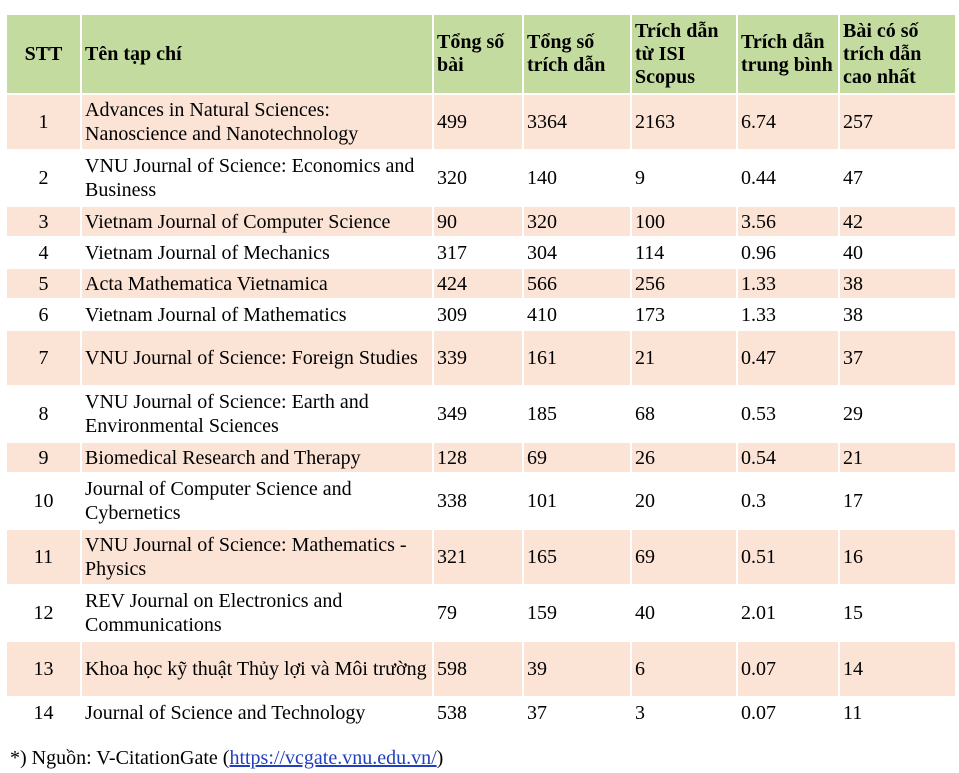 This screenshot has height=773, width=959. Describe the element at coordinates (788, 122) in the screenshot. I see `cell-average: 6.74` at that location.